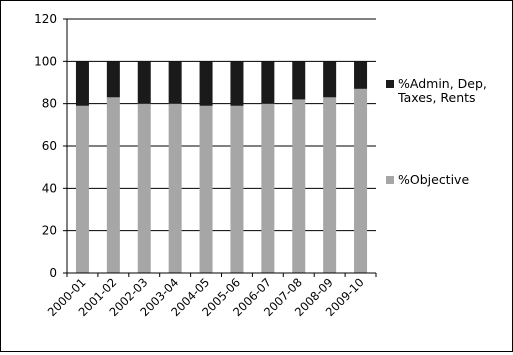 The height and width of the screenshot is (355, 513). What do you see at coordinates (53, 273) in the screenshot?
I see `y-tick-label: 0` at bounding box center [53, 273].